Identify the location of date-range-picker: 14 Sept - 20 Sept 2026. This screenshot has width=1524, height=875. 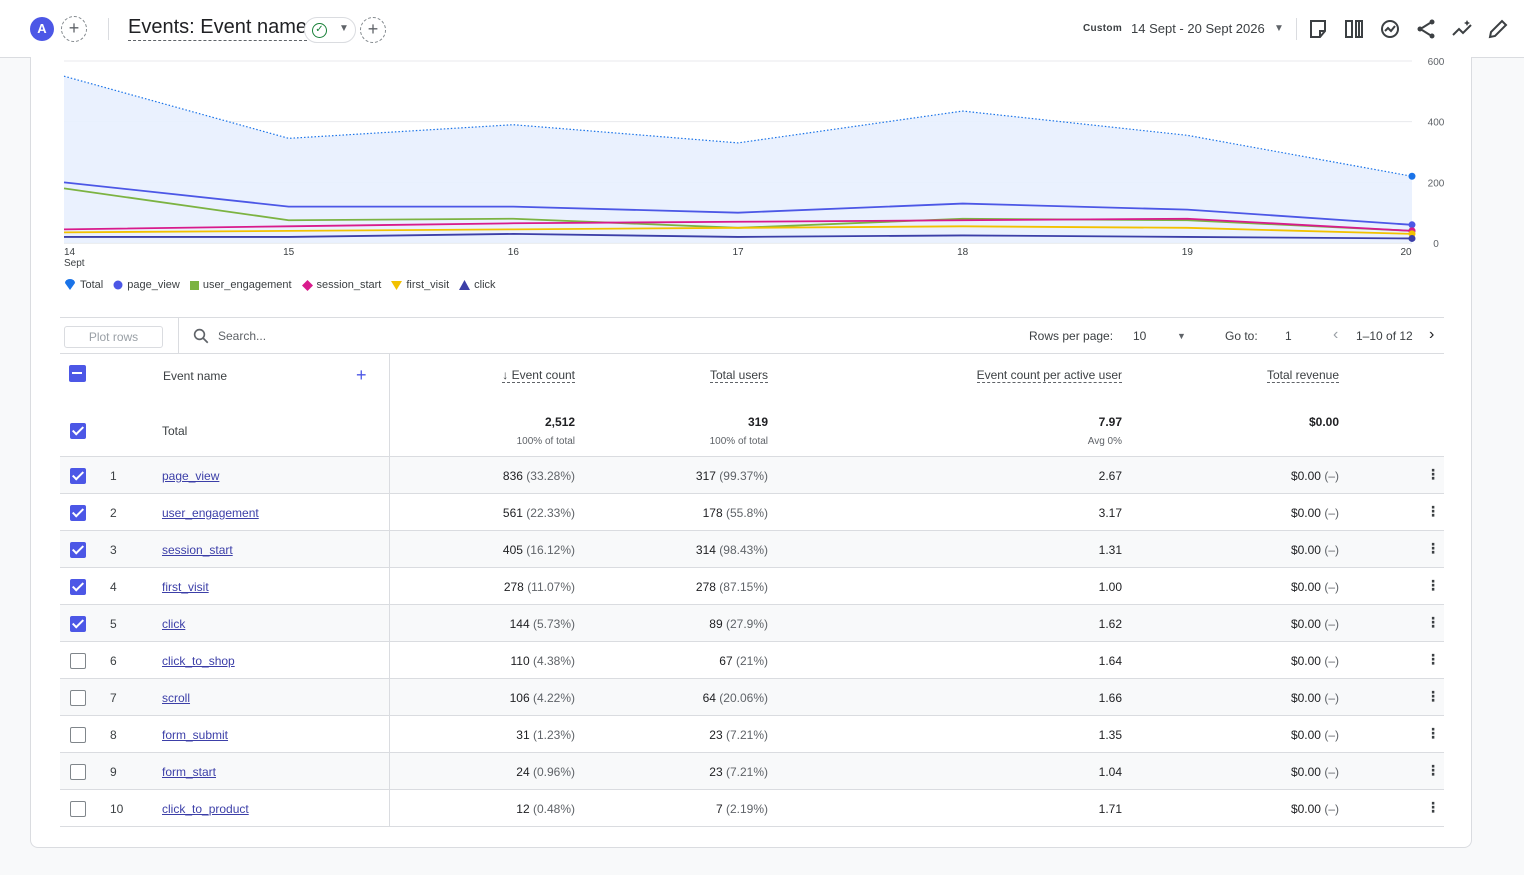
(1198, 28).